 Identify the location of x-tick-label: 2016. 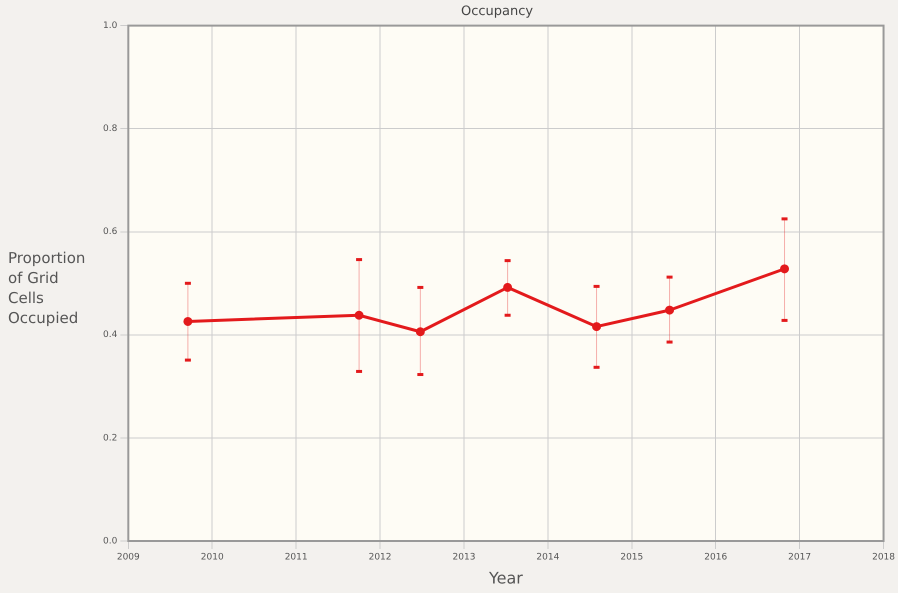
(716, 557).